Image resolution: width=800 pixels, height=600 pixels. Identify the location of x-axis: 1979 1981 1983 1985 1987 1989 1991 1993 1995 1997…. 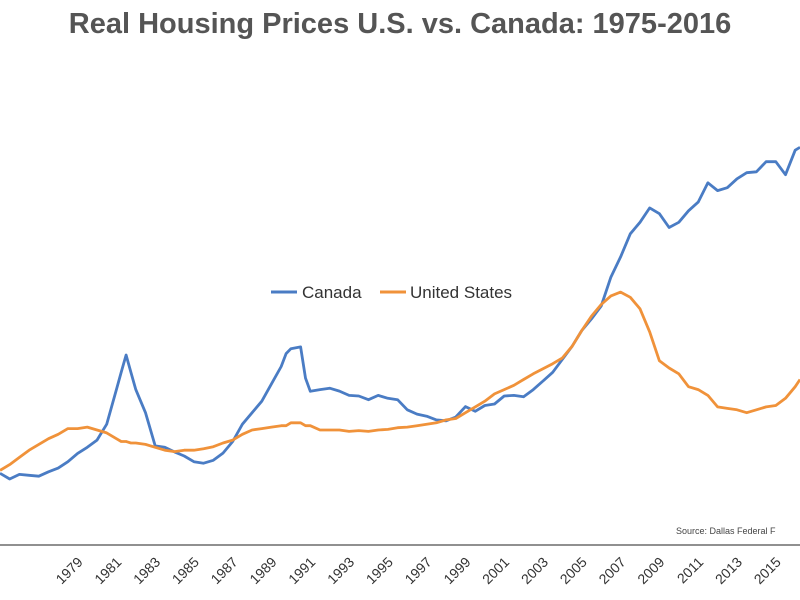
(400, 565).